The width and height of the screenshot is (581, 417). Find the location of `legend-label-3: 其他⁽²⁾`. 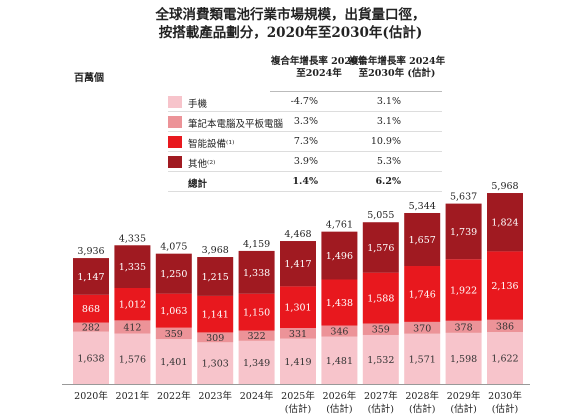

legend-label-3: 其他⁽²⁾ is located at coordinates (202, 164).